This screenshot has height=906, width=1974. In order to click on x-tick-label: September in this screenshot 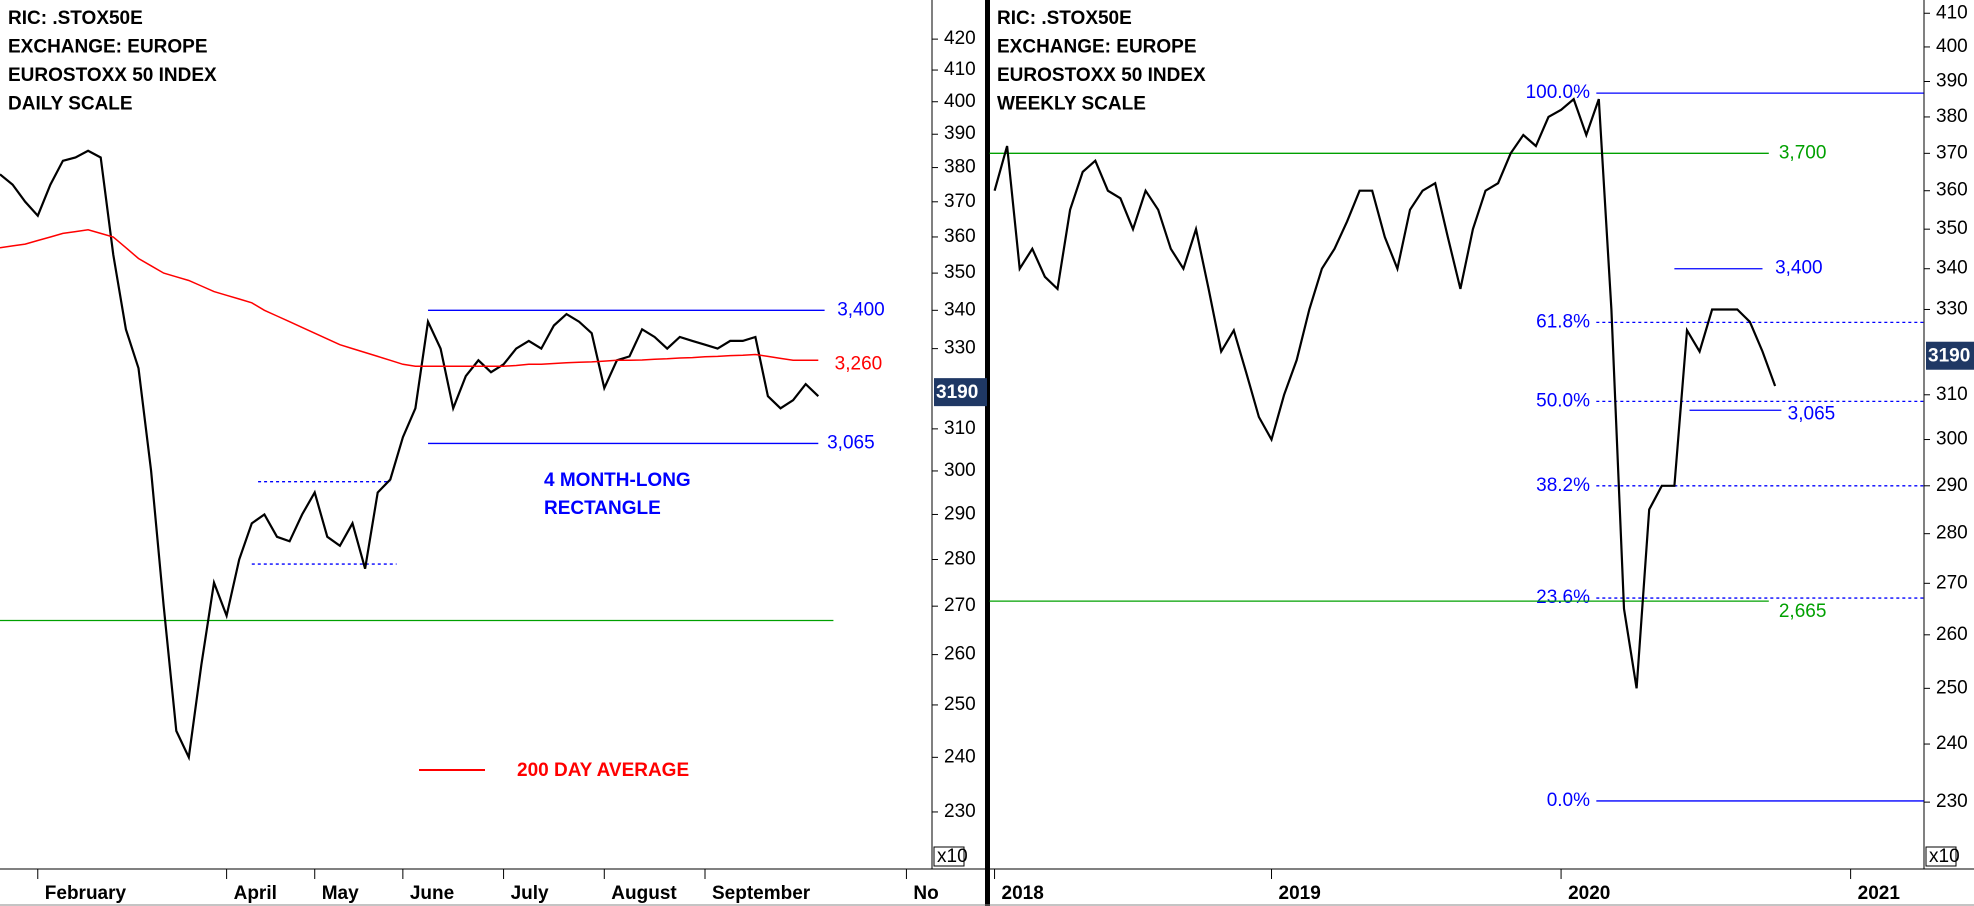, I will do `click(761, 893)`.